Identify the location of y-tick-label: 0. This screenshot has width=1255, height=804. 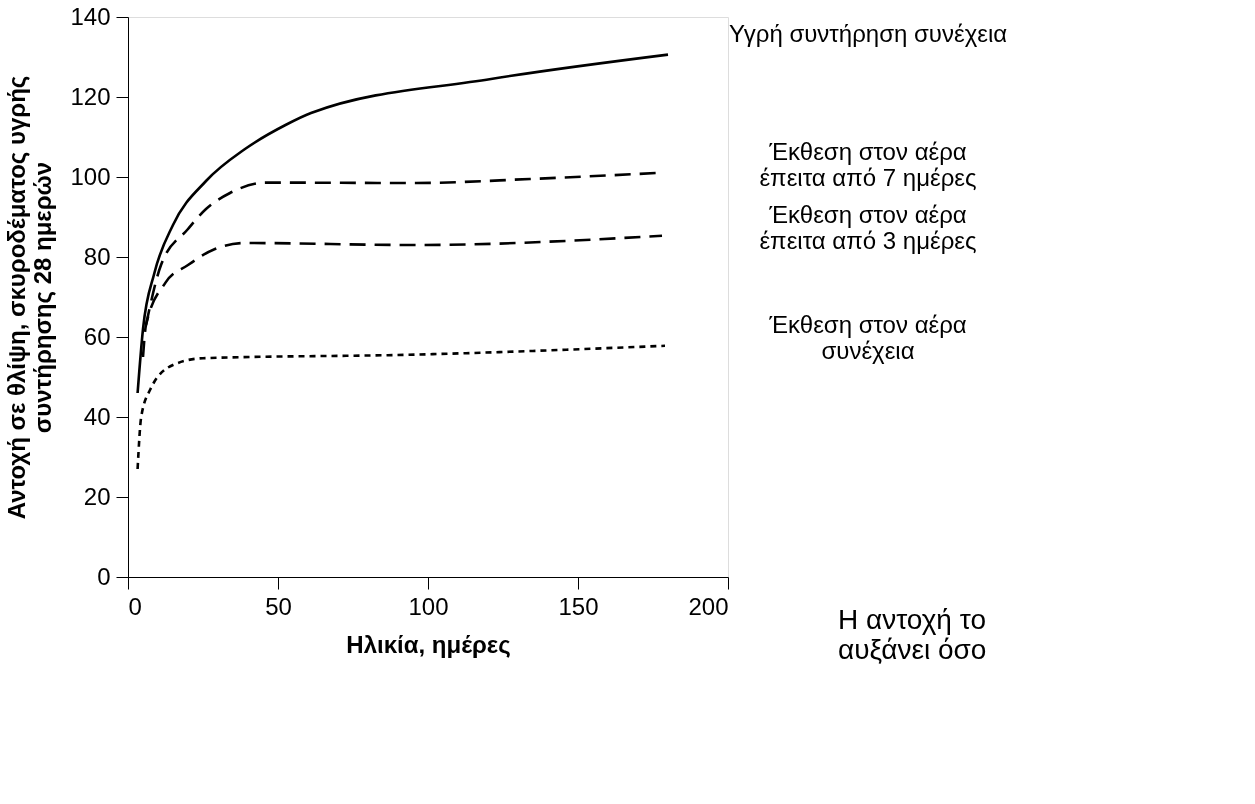
(104, 576).